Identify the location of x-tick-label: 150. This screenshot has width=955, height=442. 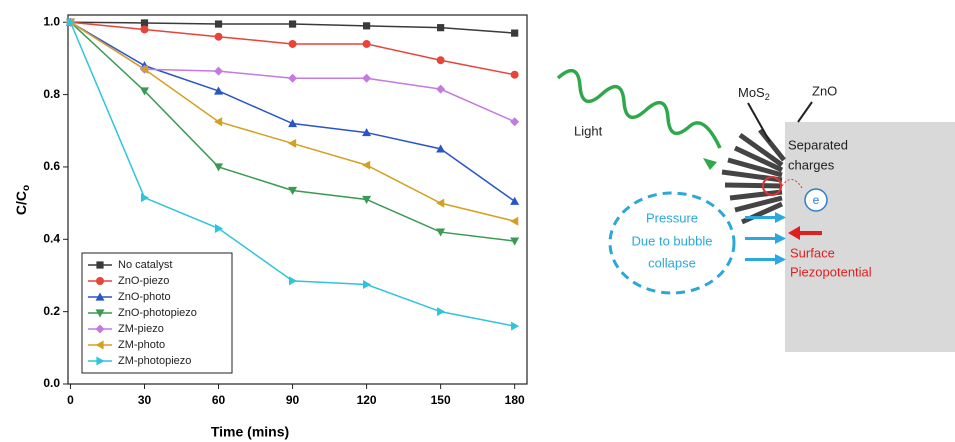
(441, 400).